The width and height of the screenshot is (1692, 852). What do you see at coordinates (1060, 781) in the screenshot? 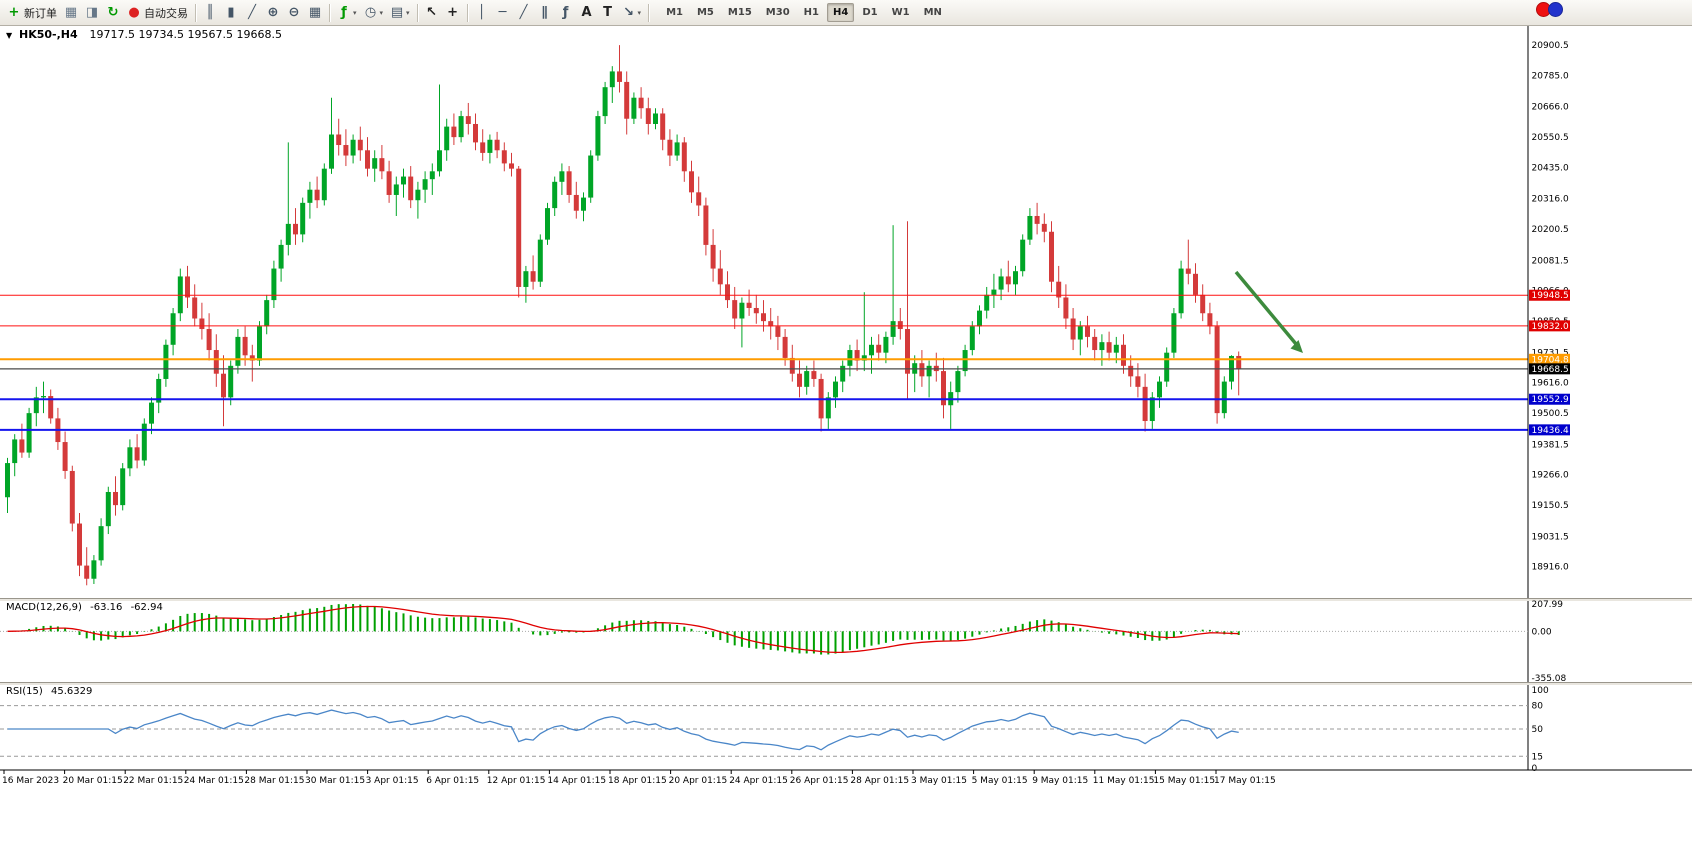
I see `svg-text: 9 May 01:15` at bounding box center [1060, 781].